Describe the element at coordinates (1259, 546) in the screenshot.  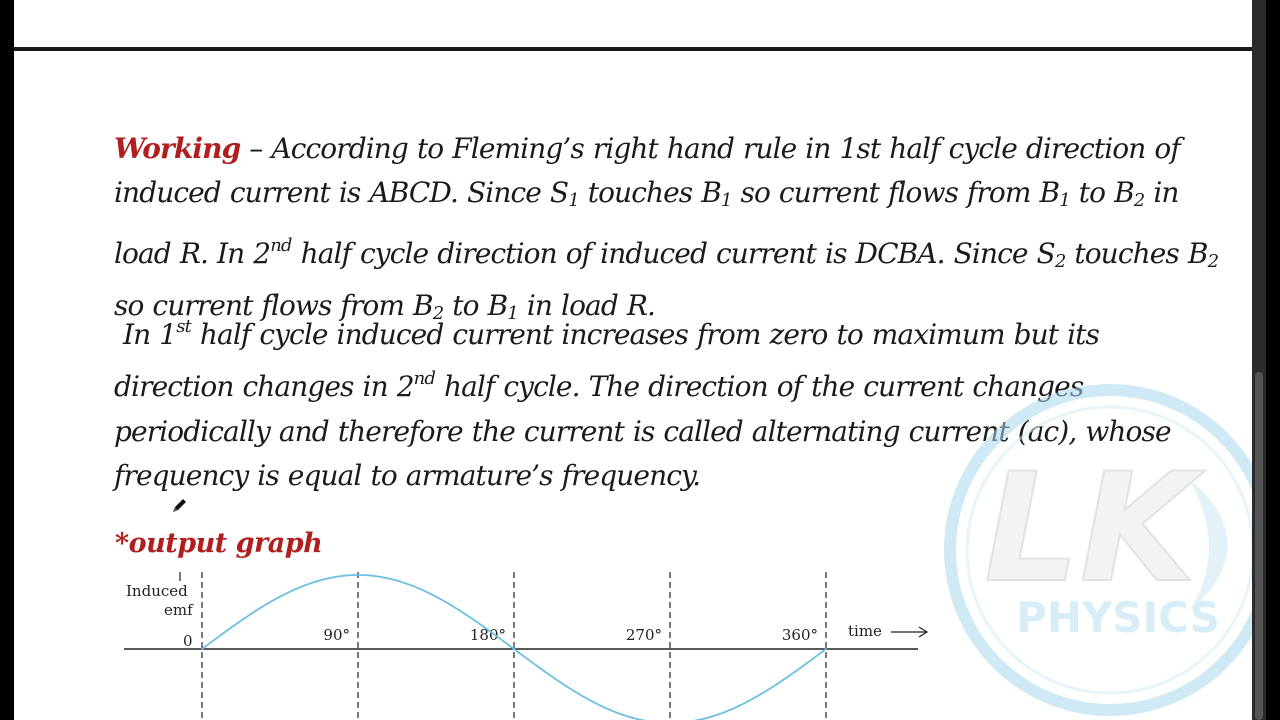
I see `scrollbar-thumb` at that location.